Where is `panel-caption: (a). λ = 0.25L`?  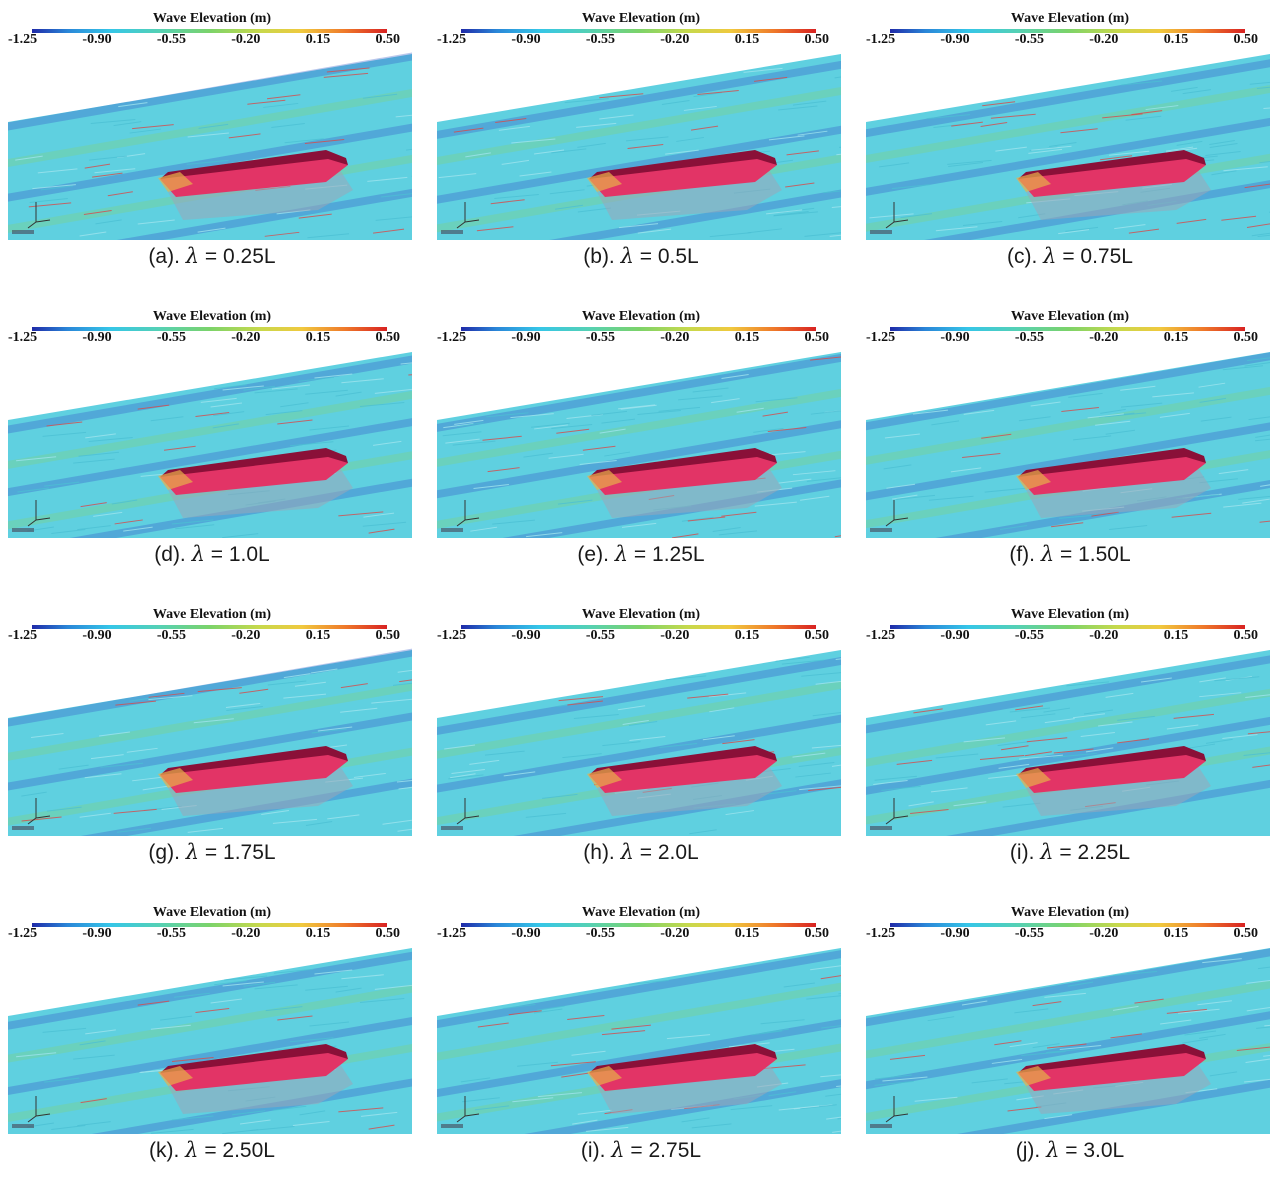
panel-caption: (a). λ = 0.25L is located at coordinates (212, 256).